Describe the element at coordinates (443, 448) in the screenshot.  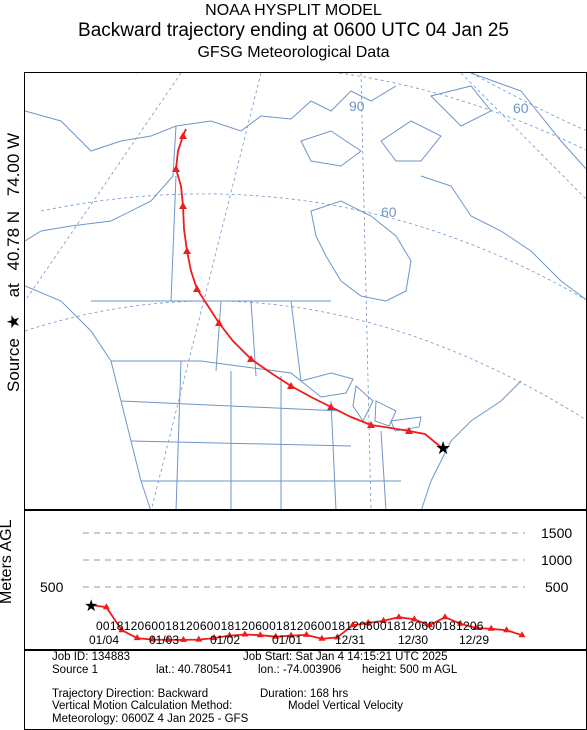
I see `source-star-marker: ★` at that location.